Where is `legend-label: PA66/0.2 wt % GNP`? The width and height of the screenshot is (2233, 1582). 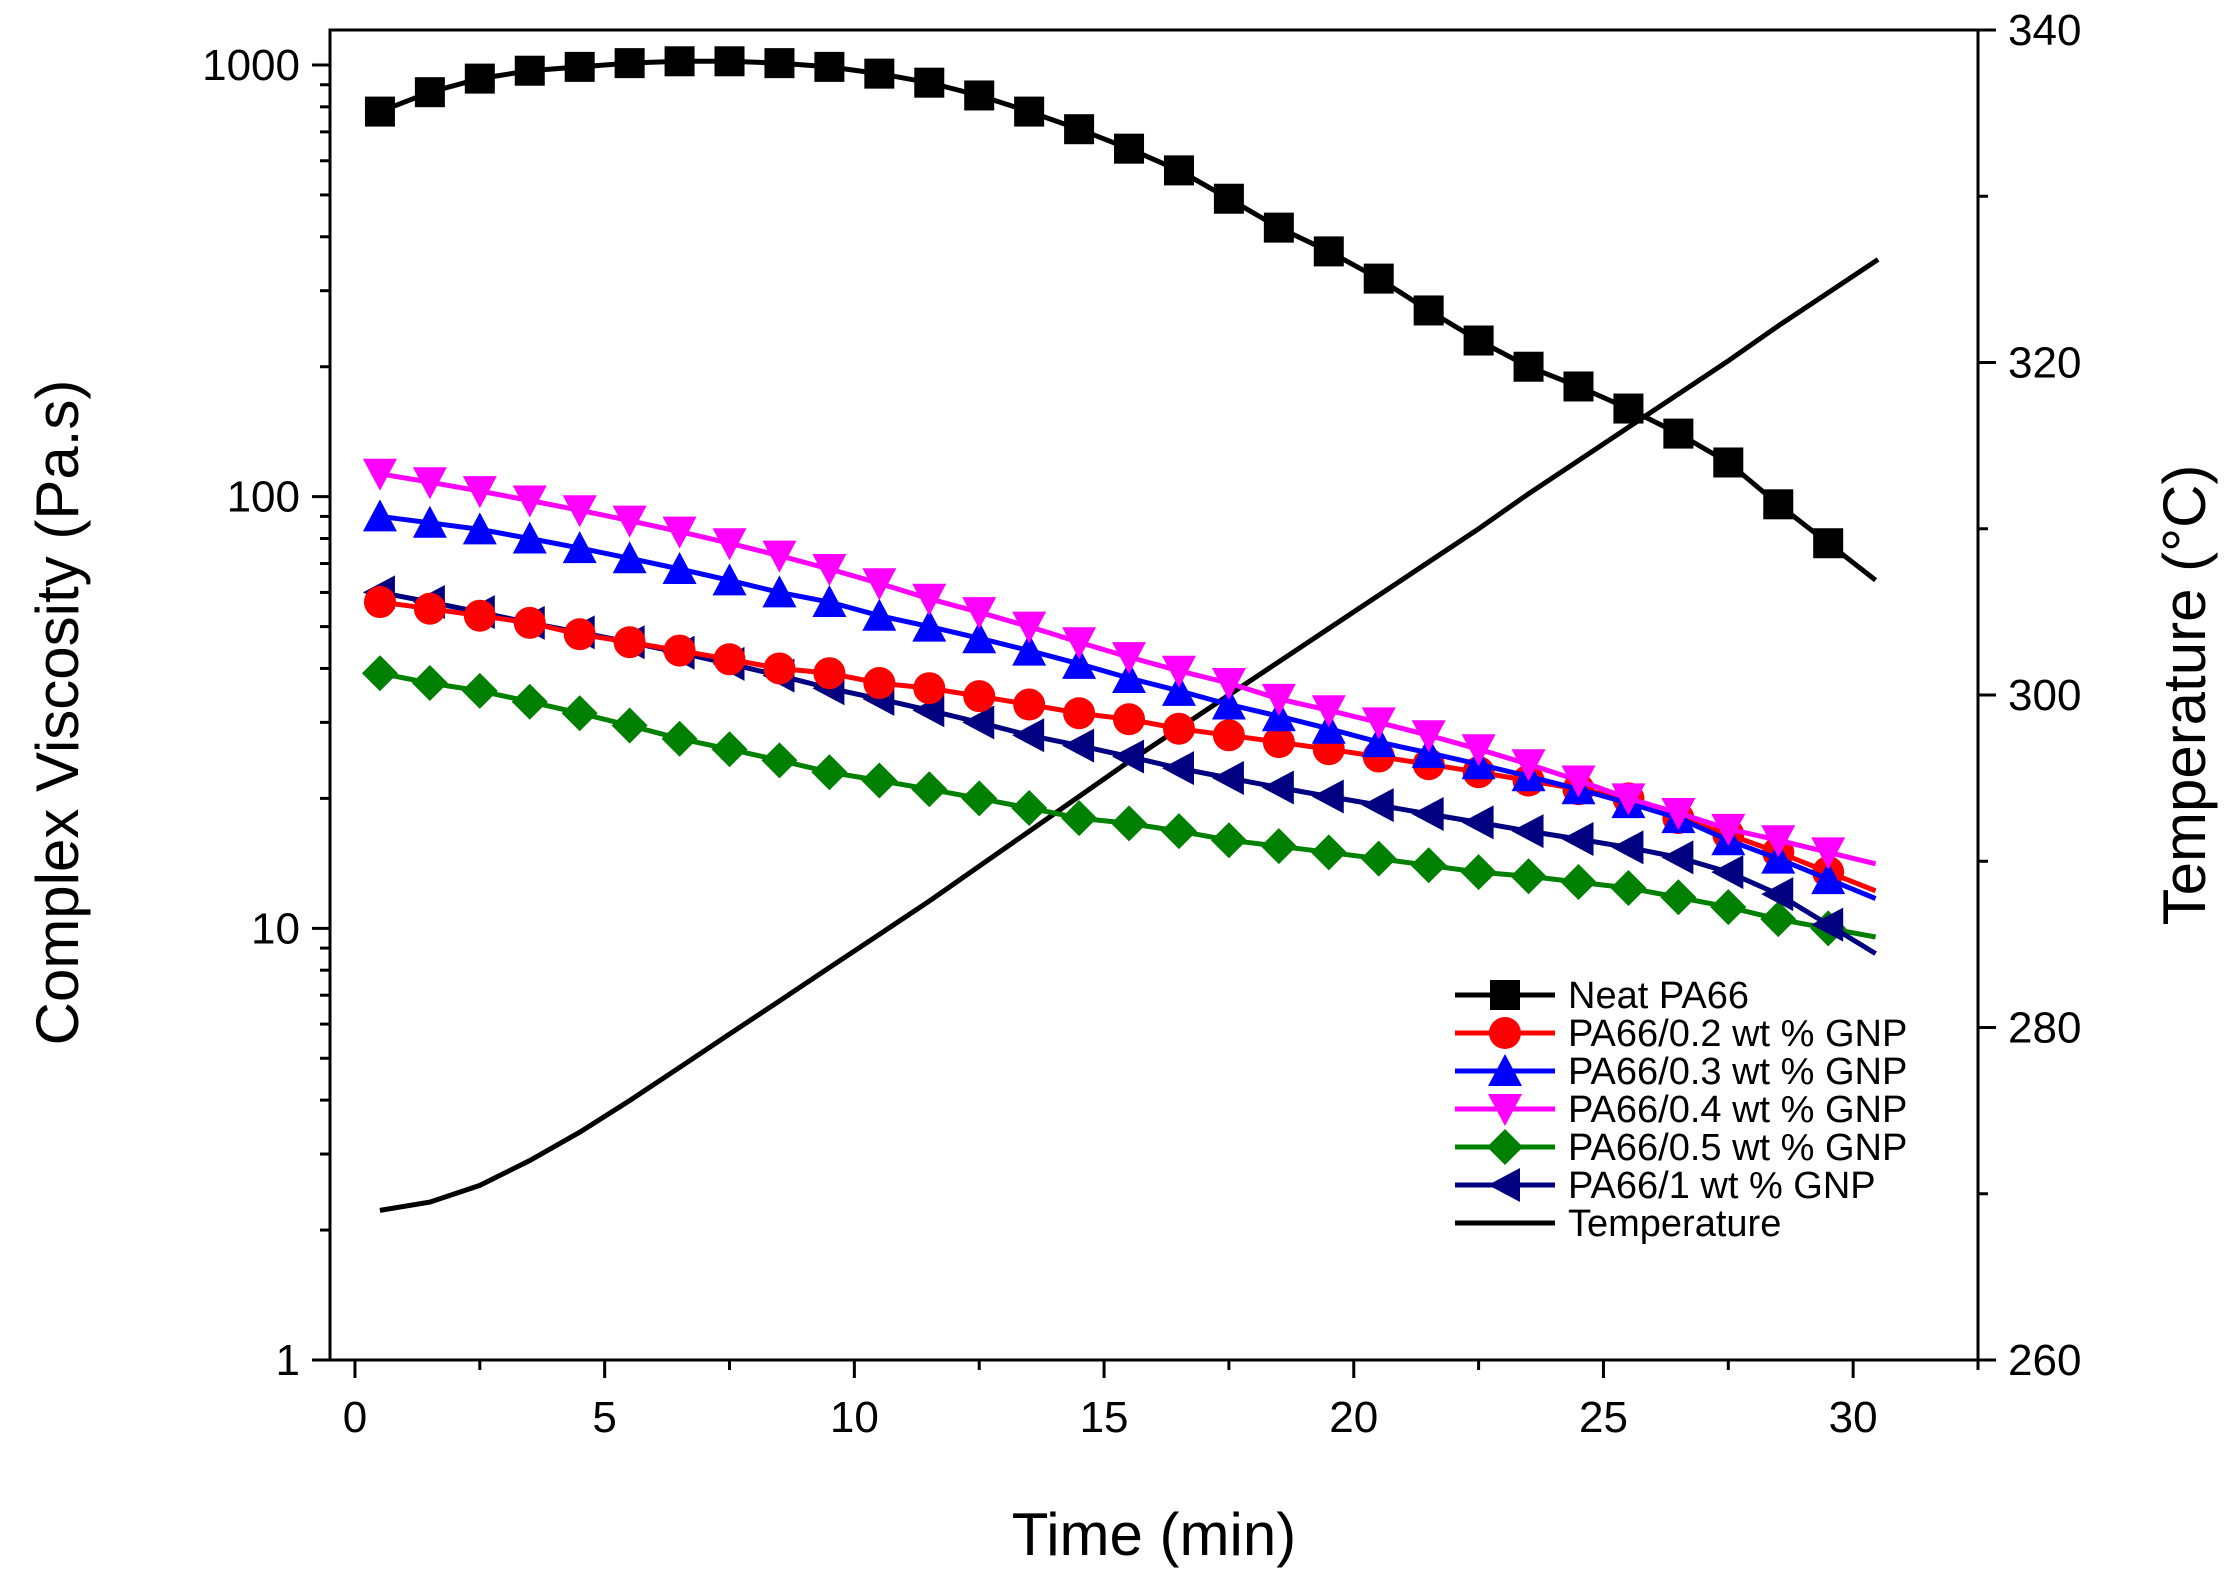 legend-label: PA66/0.2 wt % GNP is located at coordinates (1737, 1034).